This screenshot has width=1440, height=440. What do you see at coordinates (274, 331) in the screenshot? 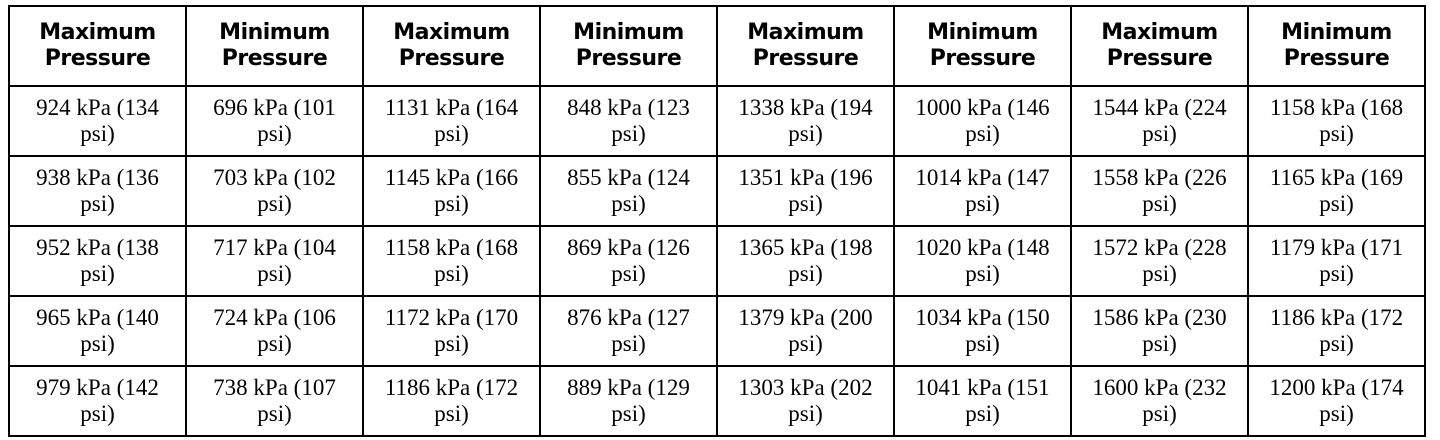
I see `table-cell: 724 kPa (106 psi)` at bounding box center [274, 331].